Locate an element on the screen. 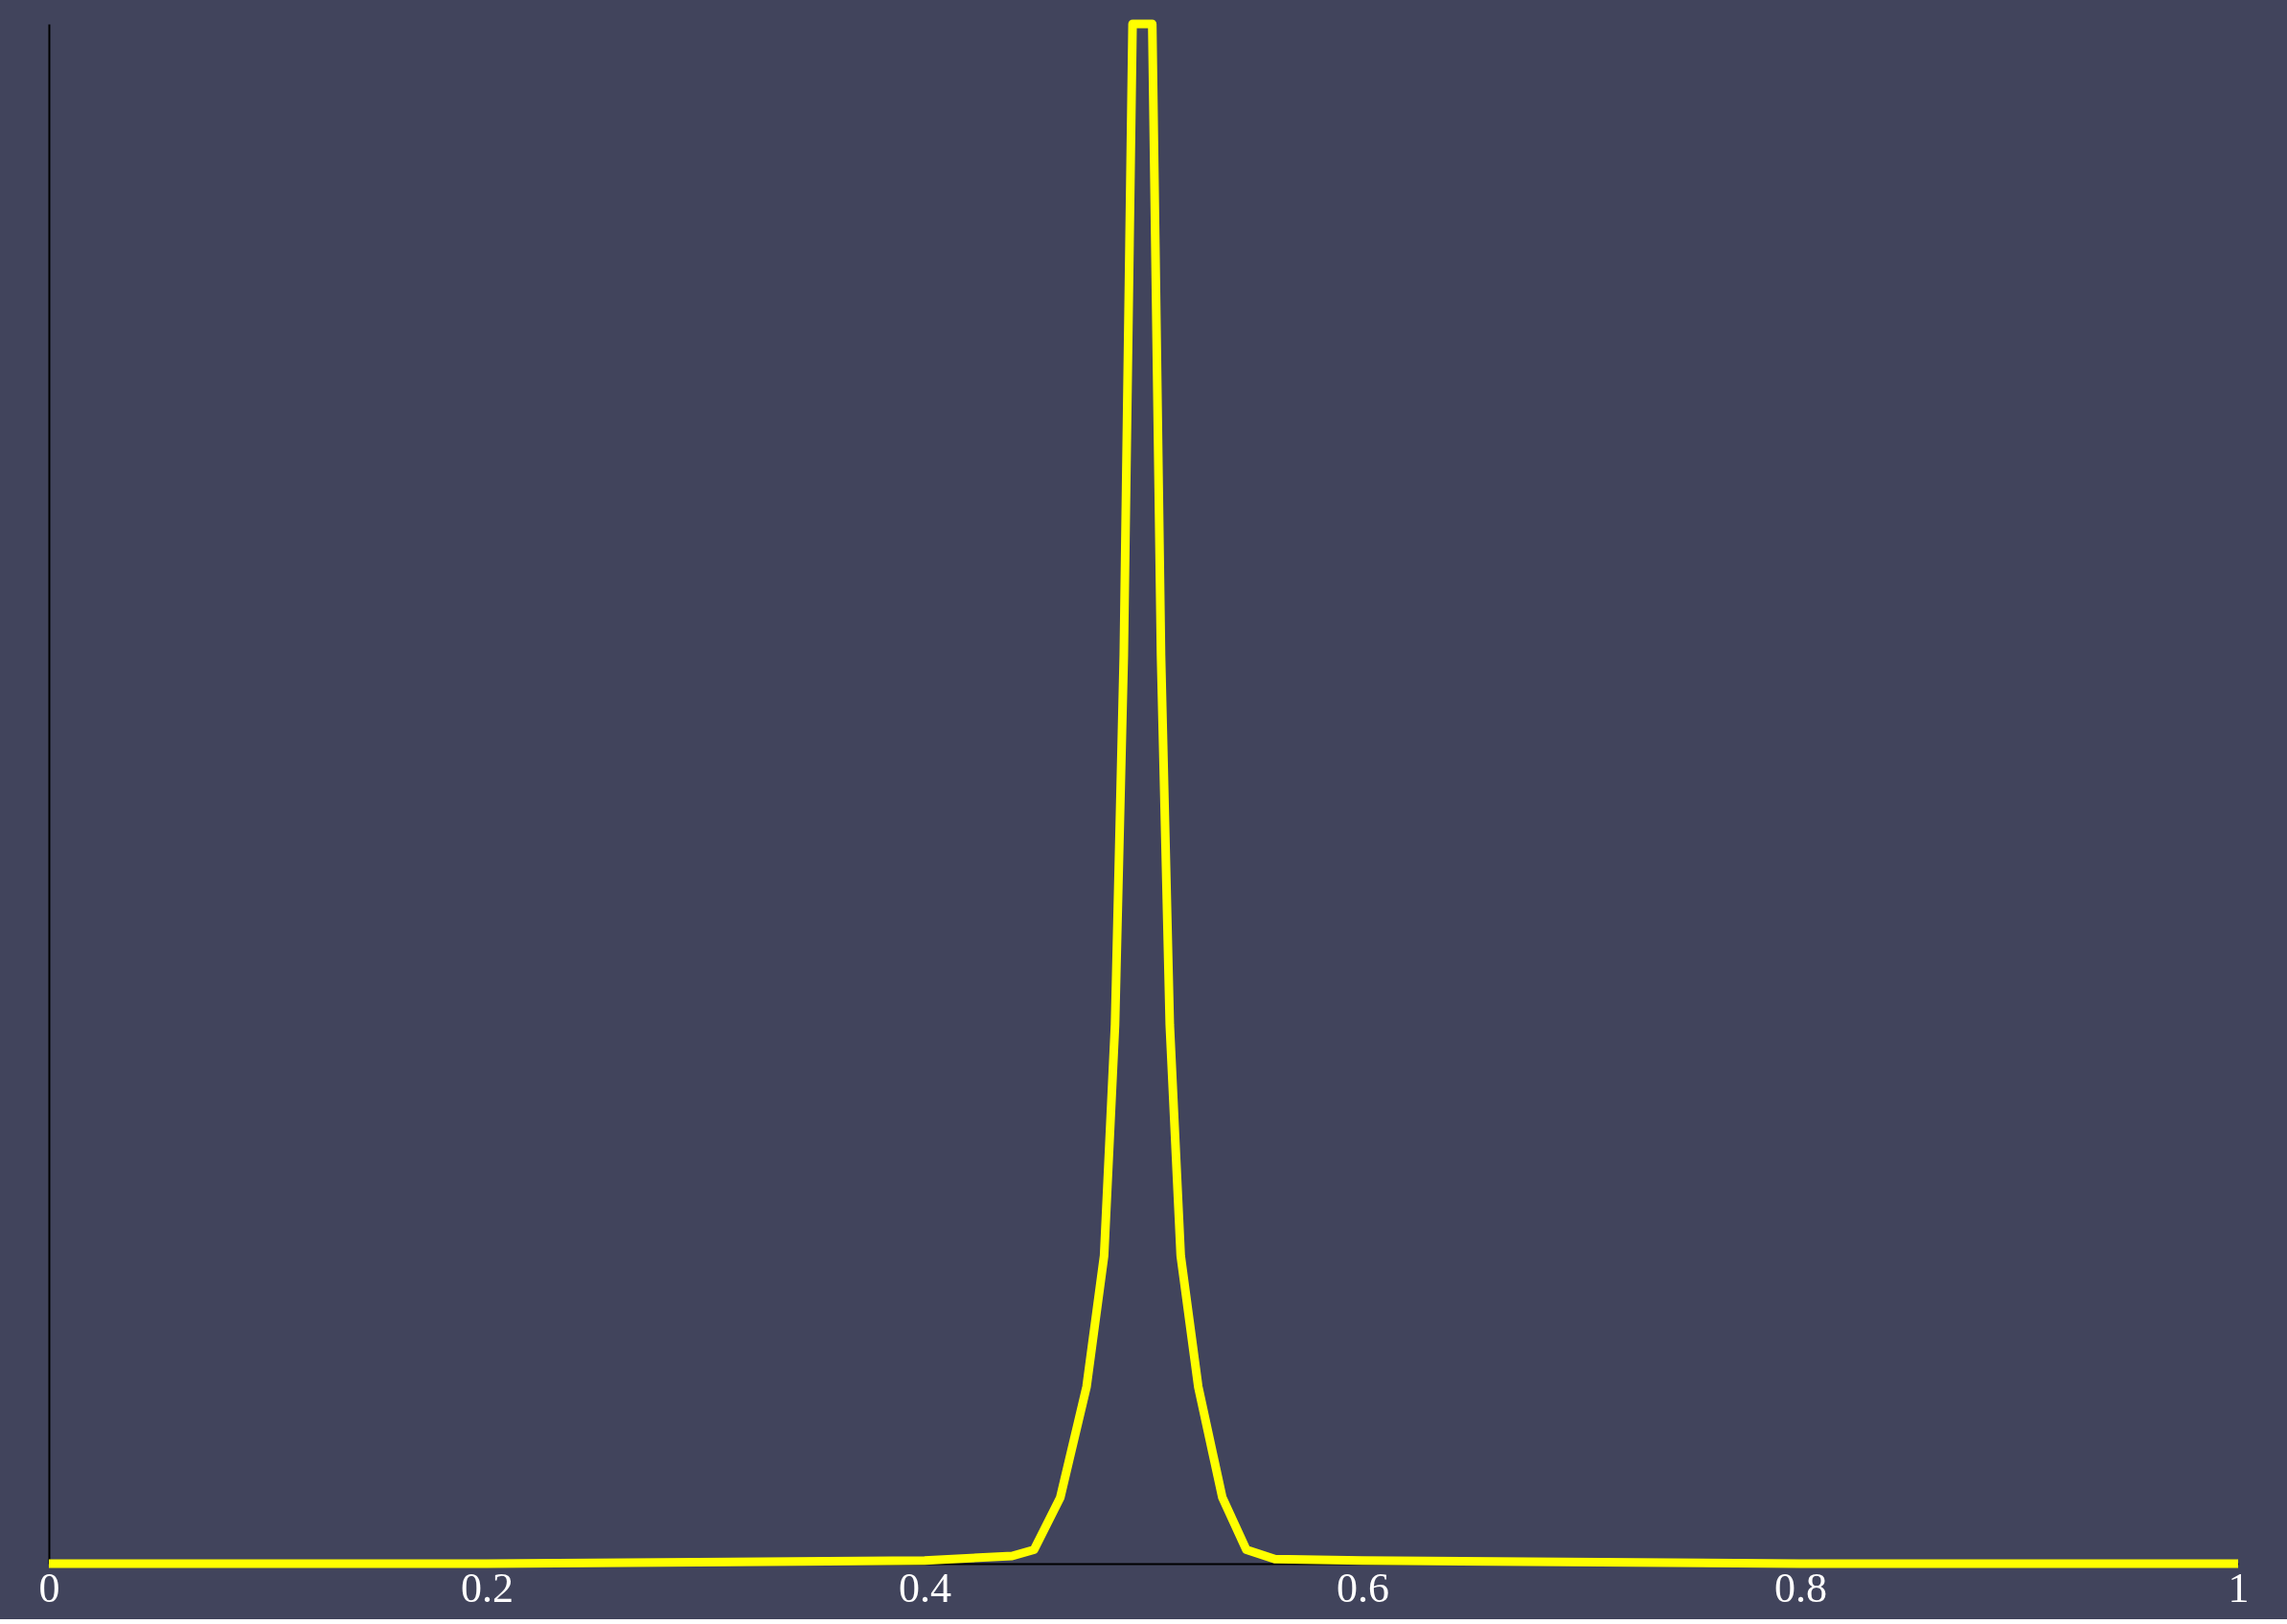 Image resolution: width=2287 pixels, height=1624 pixels. x-tick-label: 1 is located at coordinates (2239, 1588).